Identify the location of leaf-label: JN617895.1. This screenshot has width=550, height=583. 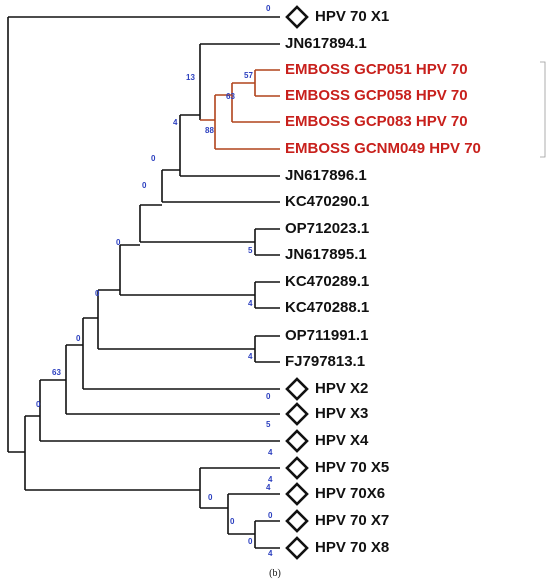
(326, 254).